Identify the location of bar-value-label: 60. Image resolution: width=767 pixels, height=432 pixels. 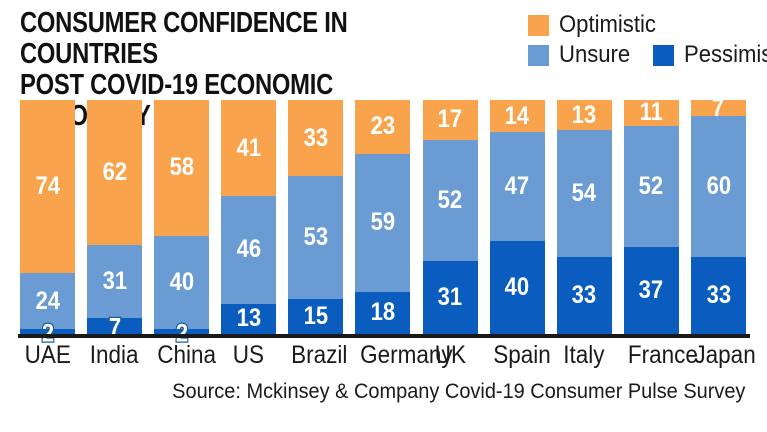
(718, 186).